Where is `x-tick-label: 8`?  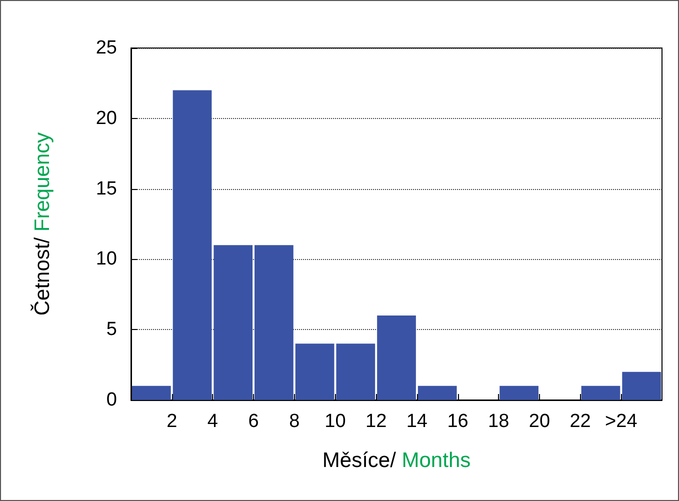
x-tick-label: 8 is located at coordinates (294, 421).